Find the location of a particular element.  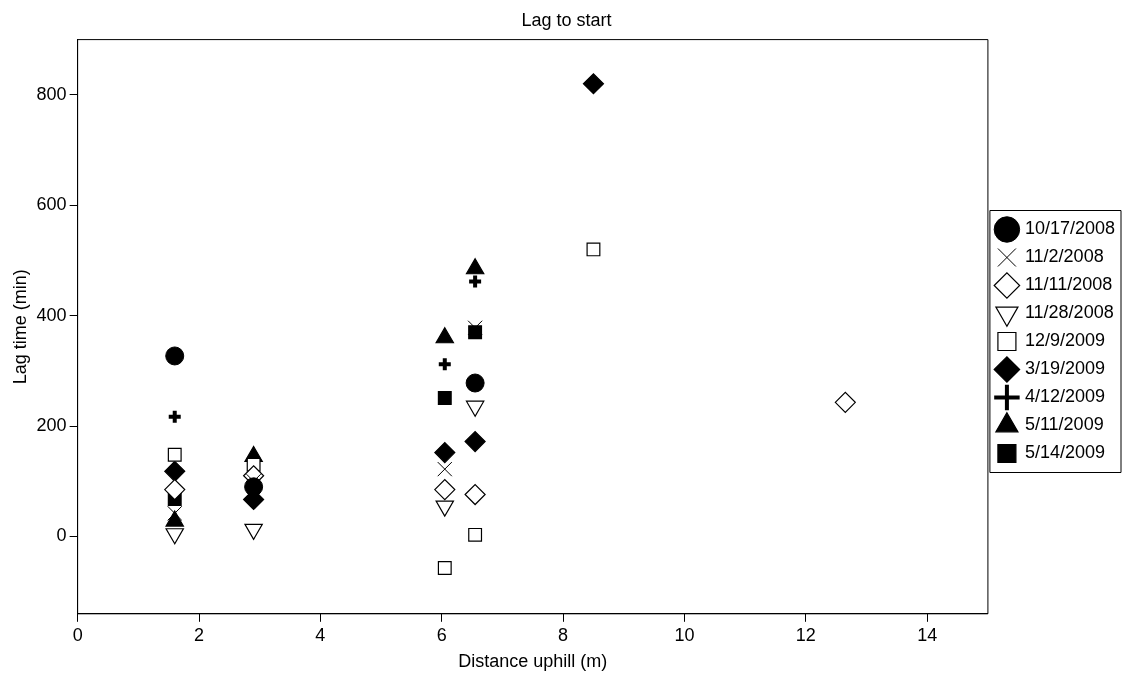

legend-label: 11/11/2008 is located at coordinates (1068, 284).